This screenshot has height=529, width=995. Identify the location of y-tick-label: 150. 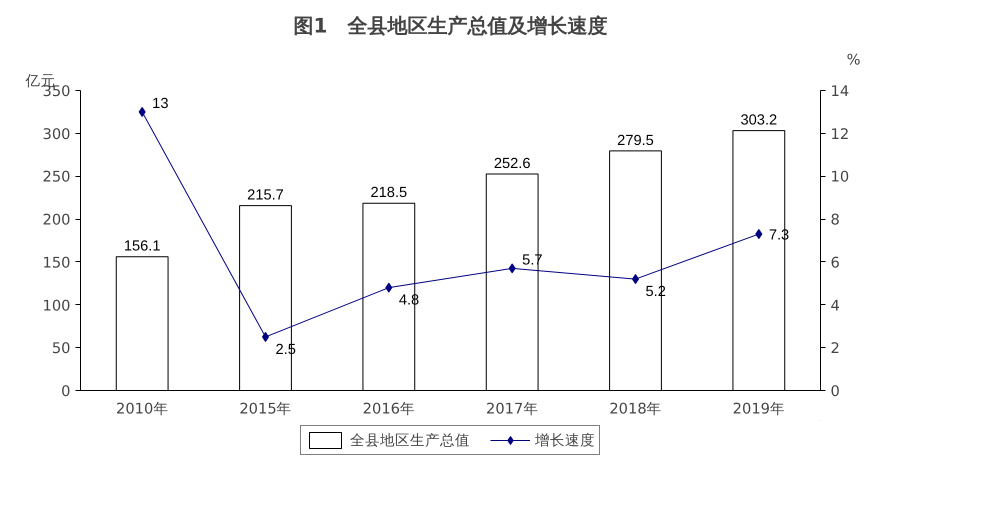
(56, 263).